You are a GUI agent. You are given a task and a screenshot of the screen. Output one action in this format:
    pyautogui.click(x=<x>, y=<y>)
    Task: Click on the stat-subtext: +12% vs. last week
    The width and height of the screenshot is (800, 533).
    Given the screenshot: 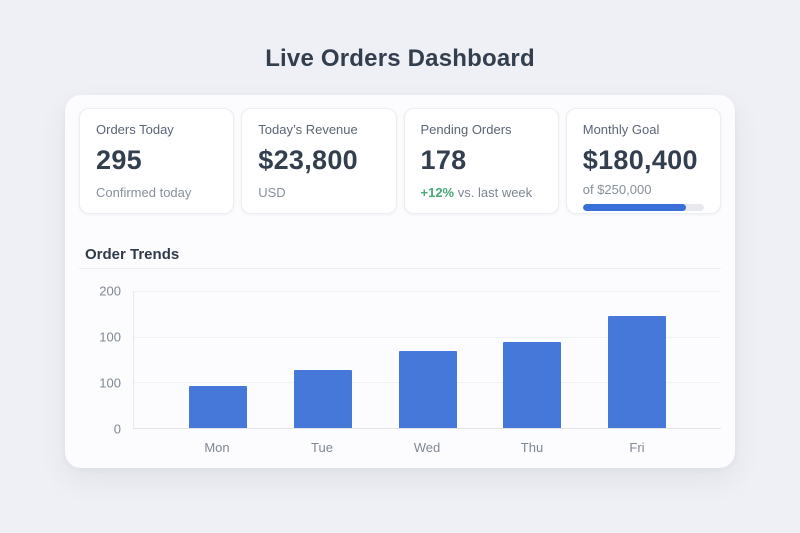 What is the action you would take?
    pyautogui.click(x=481, y=192)
    